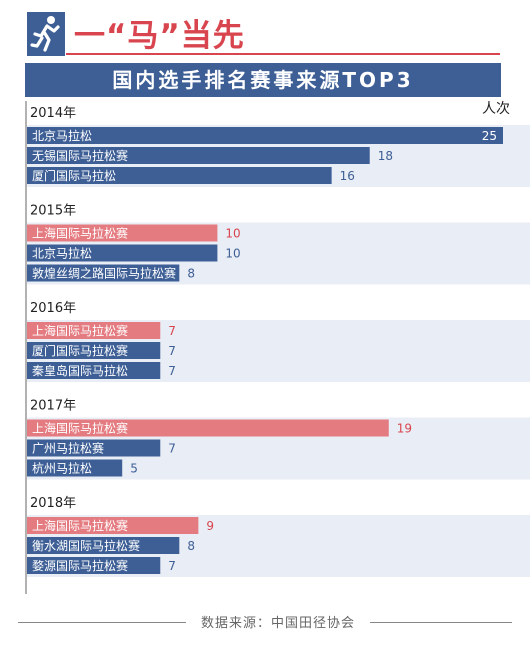 Image resolution: width=530 pixels, height=653 pixels. I want to click on runner-icon, so click(46, 34).